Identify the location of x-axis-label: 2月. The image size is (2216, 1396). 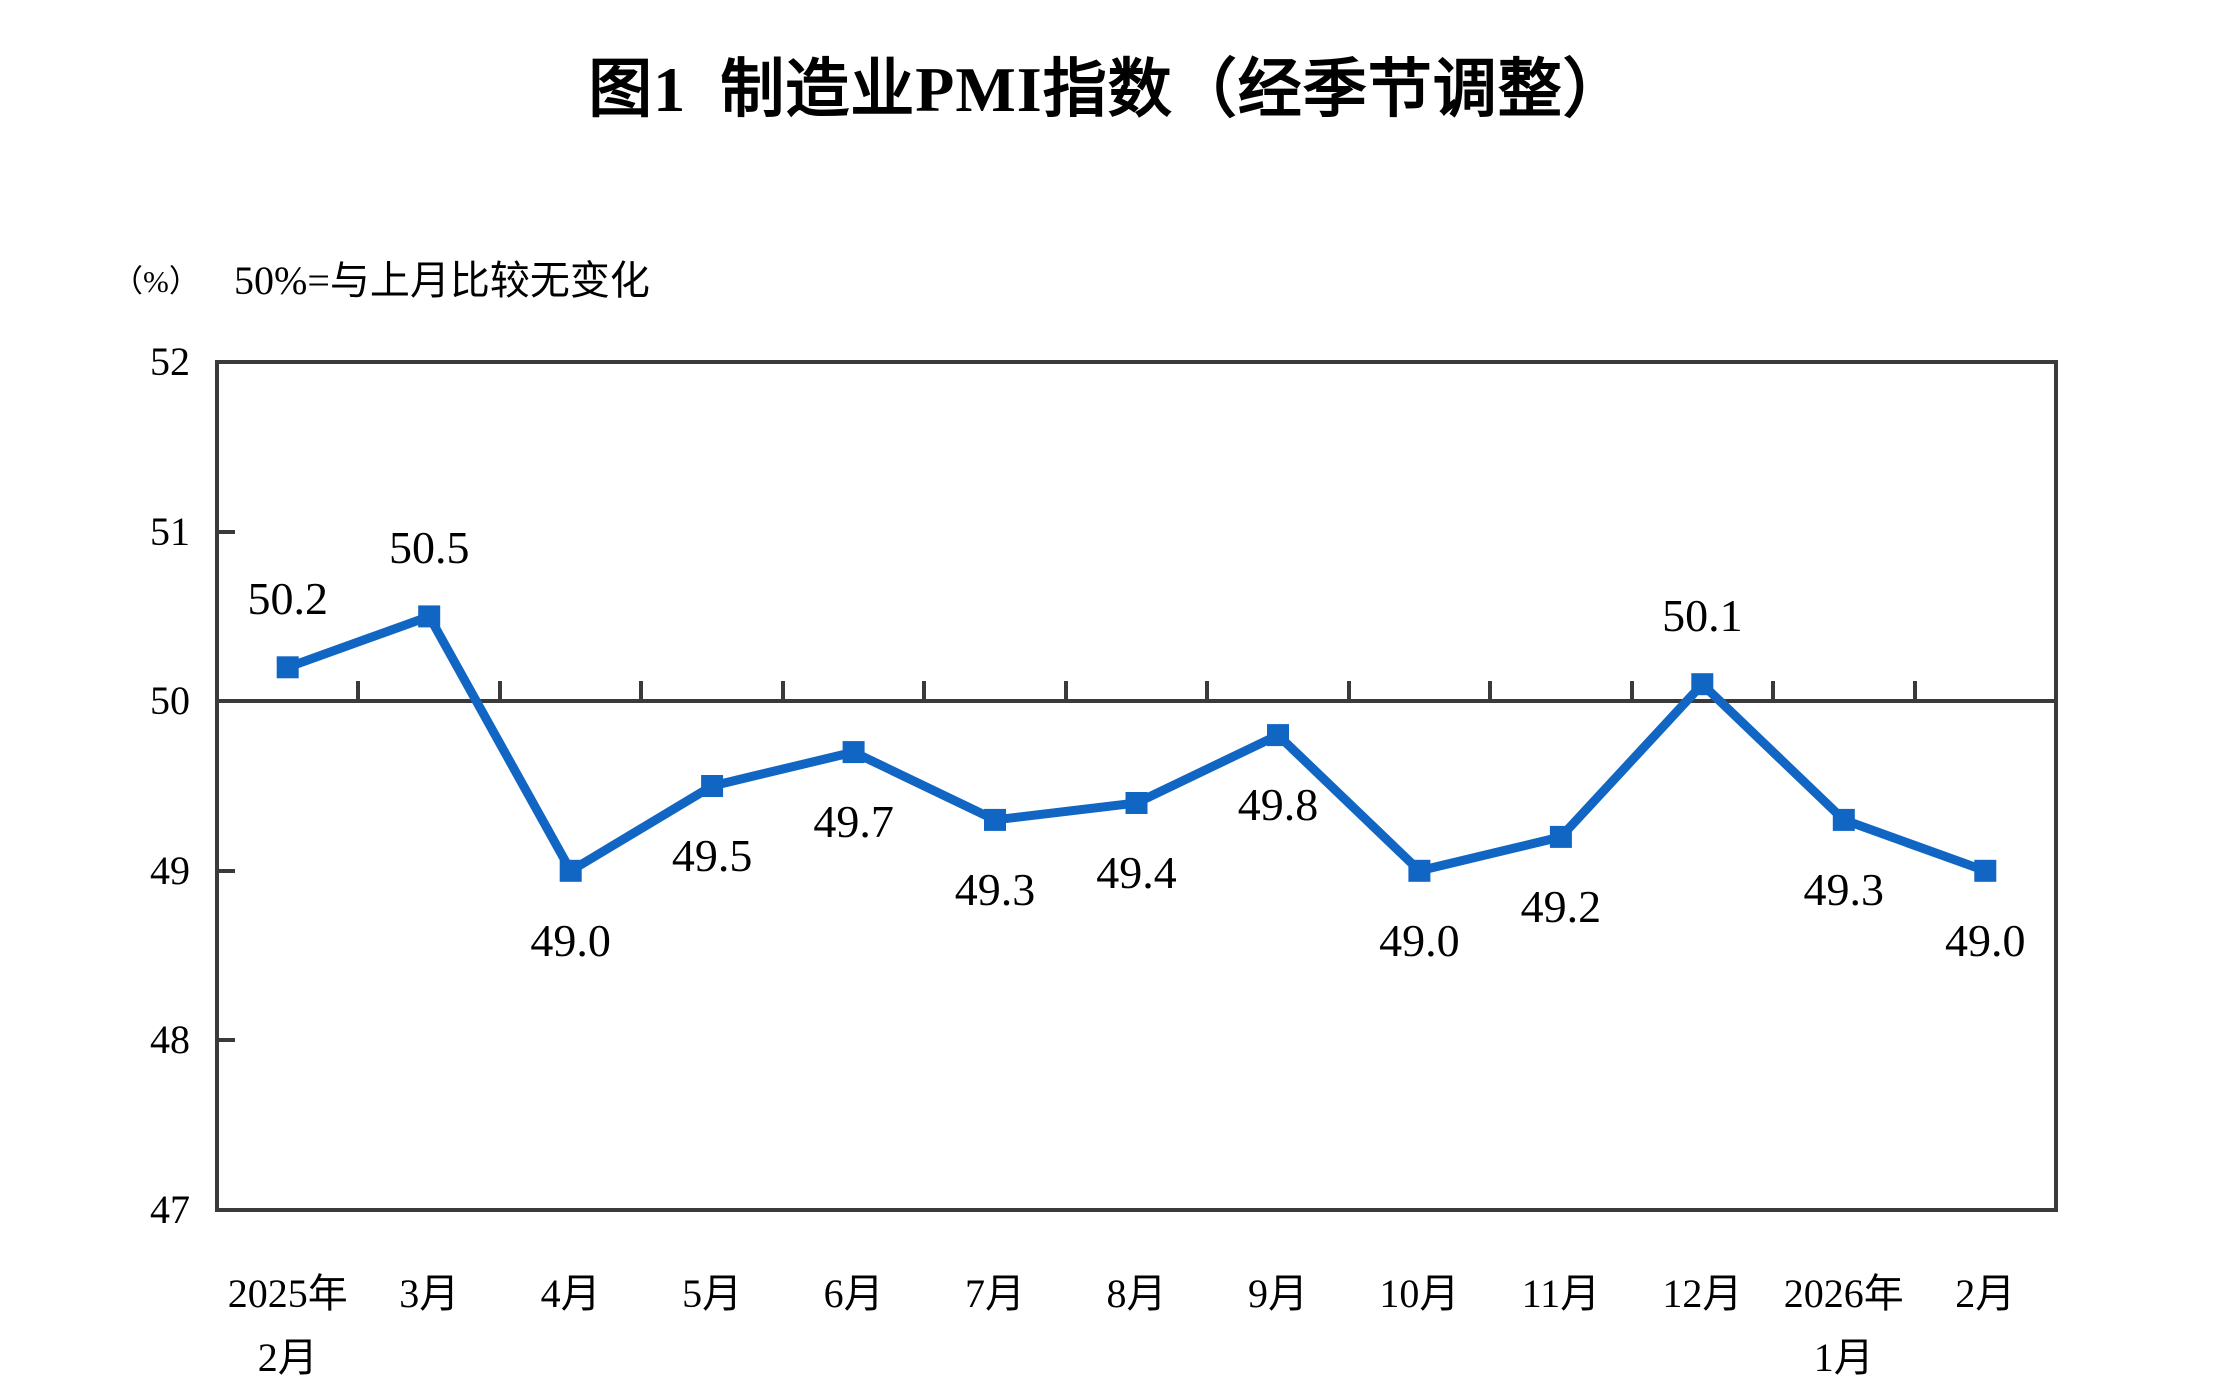
(1985, 1293).